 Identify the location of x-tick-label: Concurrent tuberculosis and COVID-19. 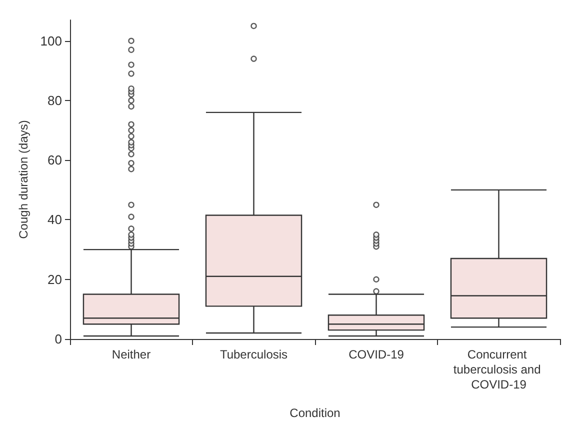
(498, 370).